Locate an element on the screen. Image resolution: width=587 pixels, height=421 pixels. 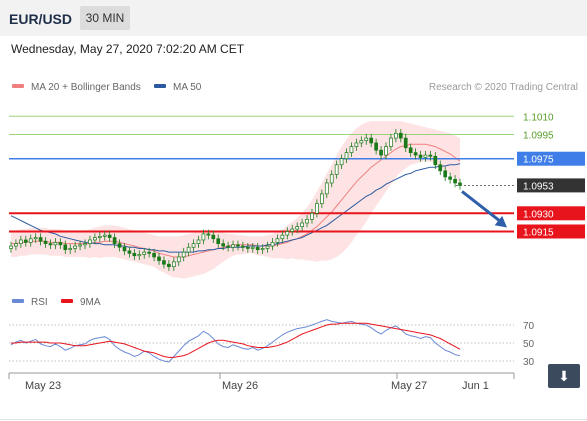
legend-rsi-swatch is located at coordinates (18, 301).